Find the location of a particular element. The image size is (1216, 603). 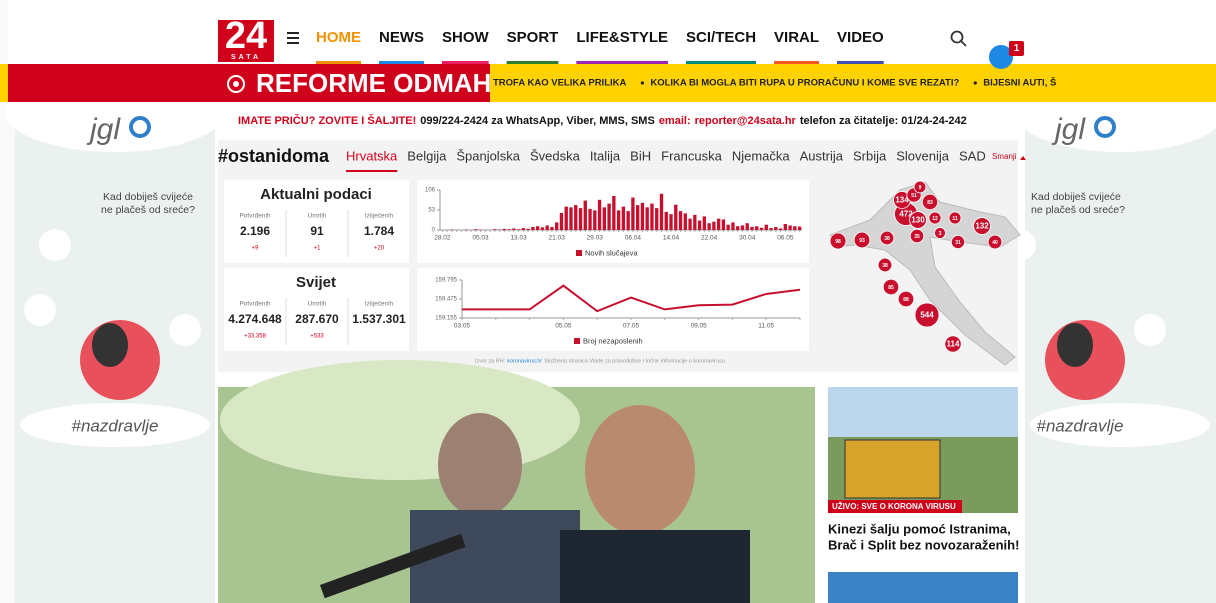

stat-value: 287.670 is located at coordinates (317, 319).